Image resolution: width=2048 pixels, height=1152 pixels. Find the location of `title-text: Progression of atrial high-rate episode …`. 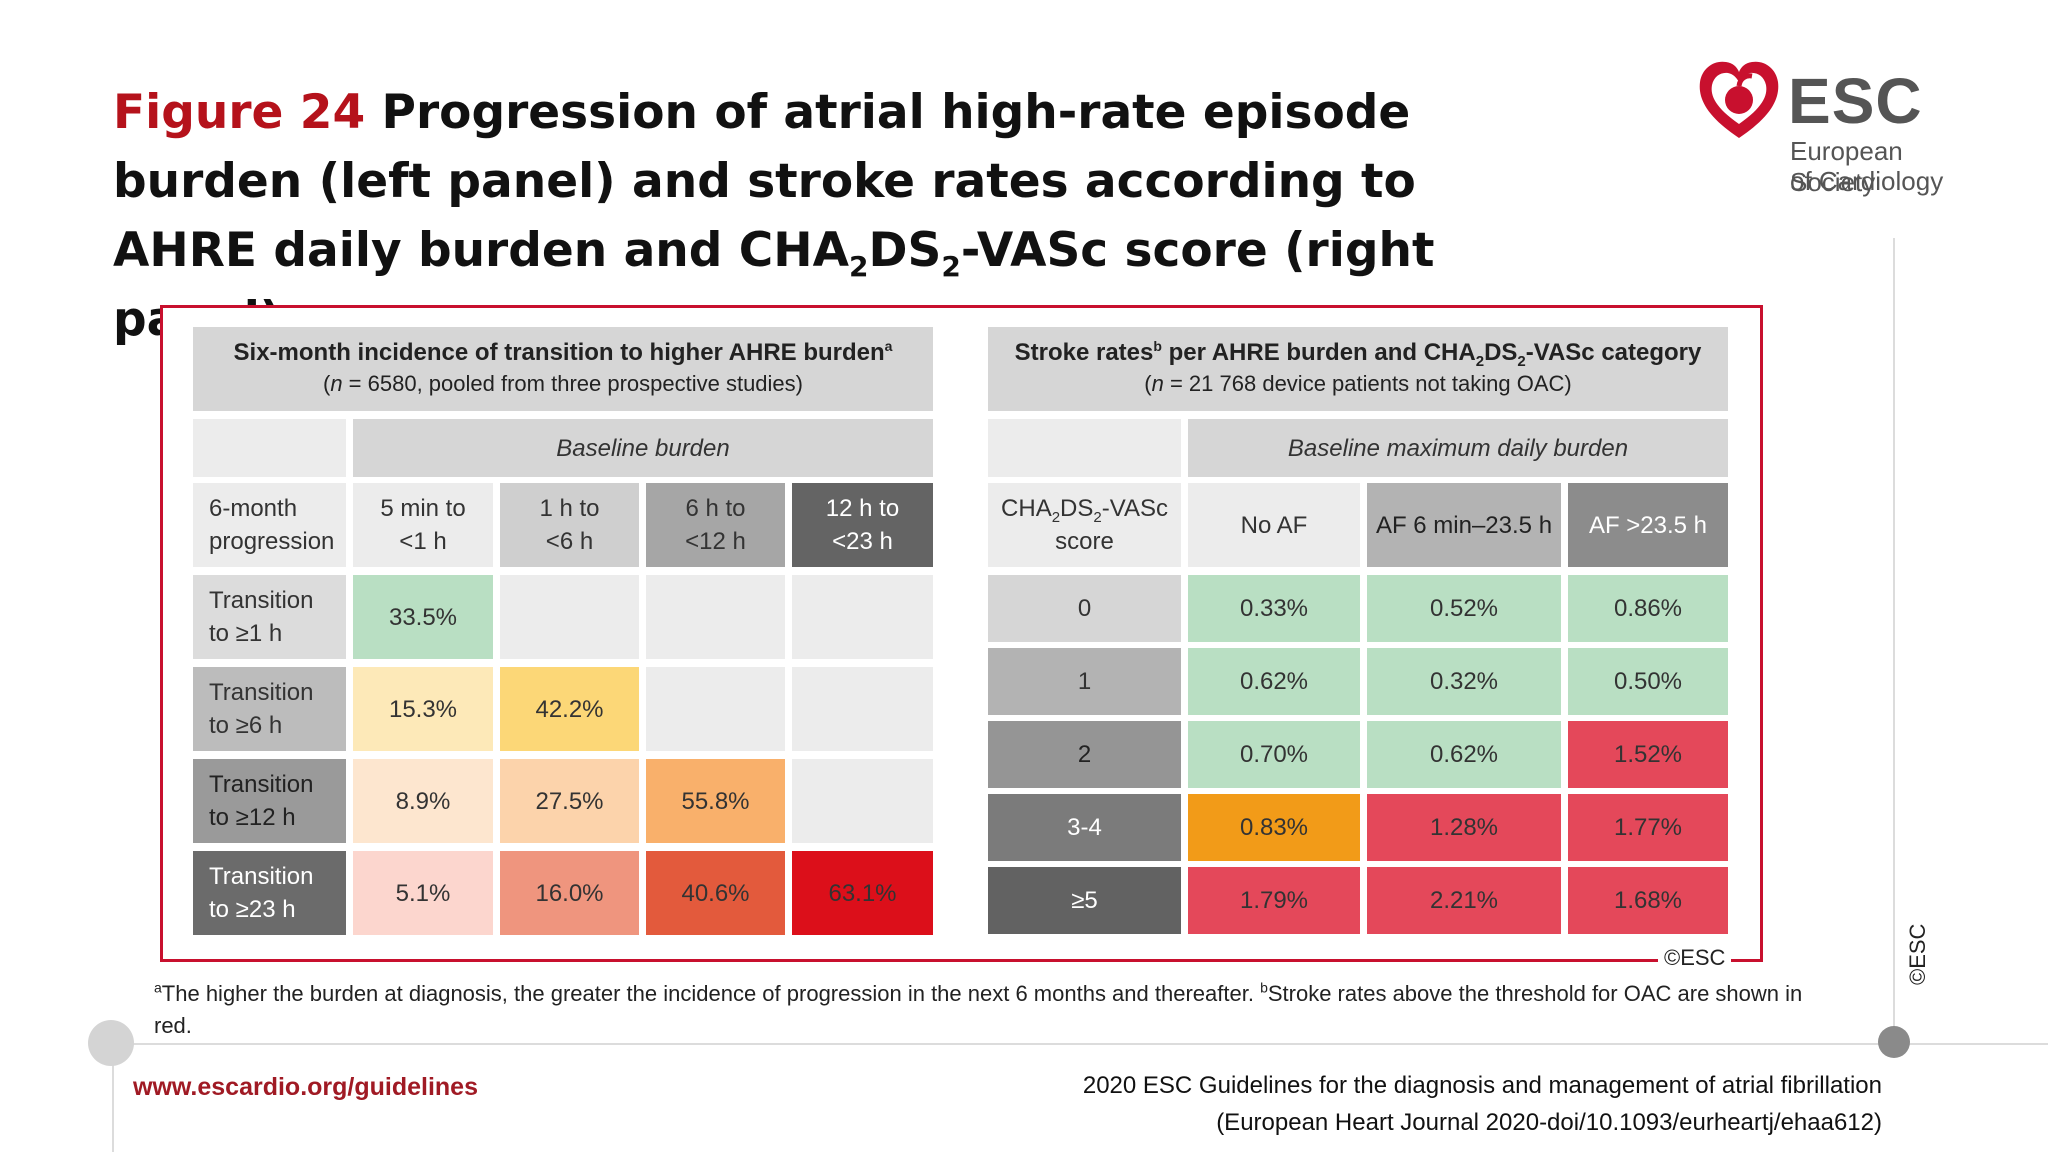

title-text: Progression of atrial high-rate episode … is located at coordinates (764, 181).